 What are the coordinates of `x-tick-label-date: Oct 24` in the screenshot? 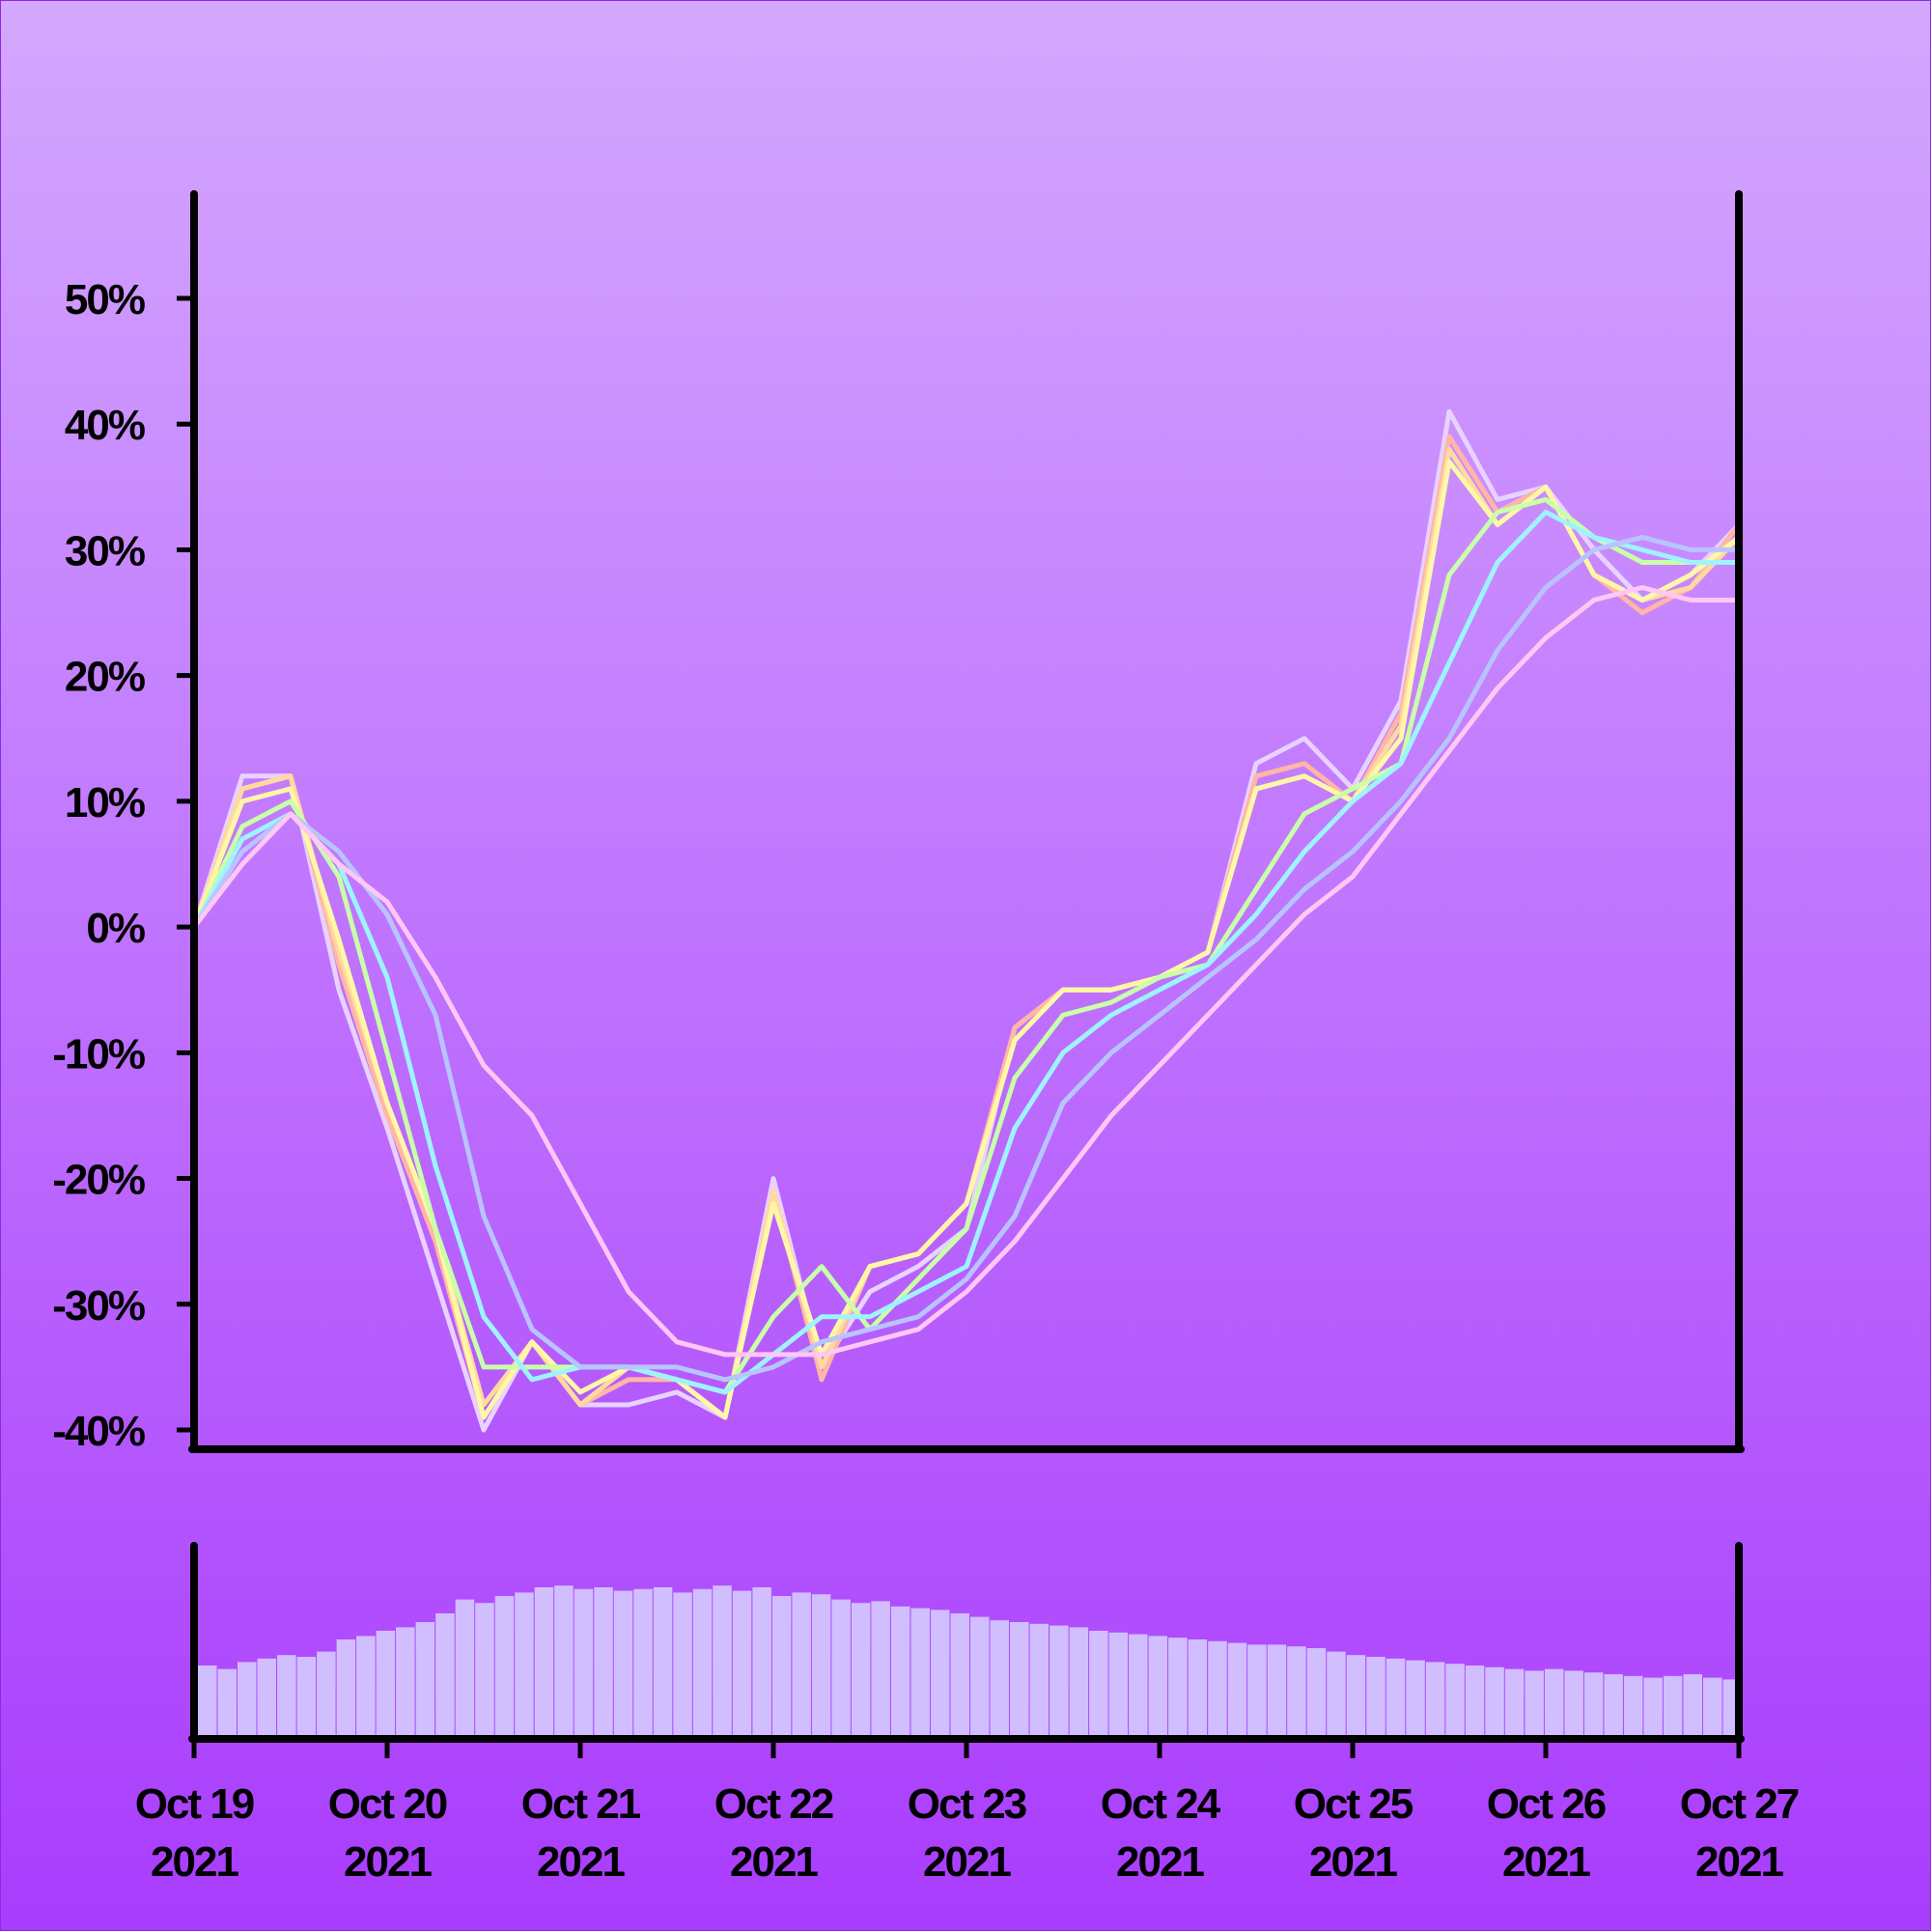 It's located at (1161, 1804).